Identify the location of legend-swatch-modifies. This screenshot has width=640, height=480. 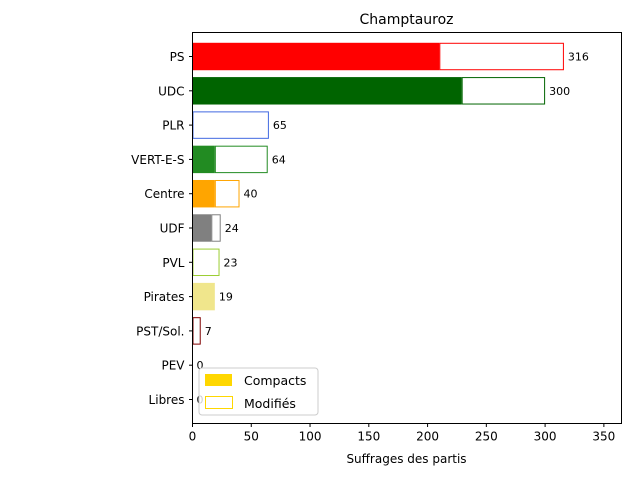
(219, 402).